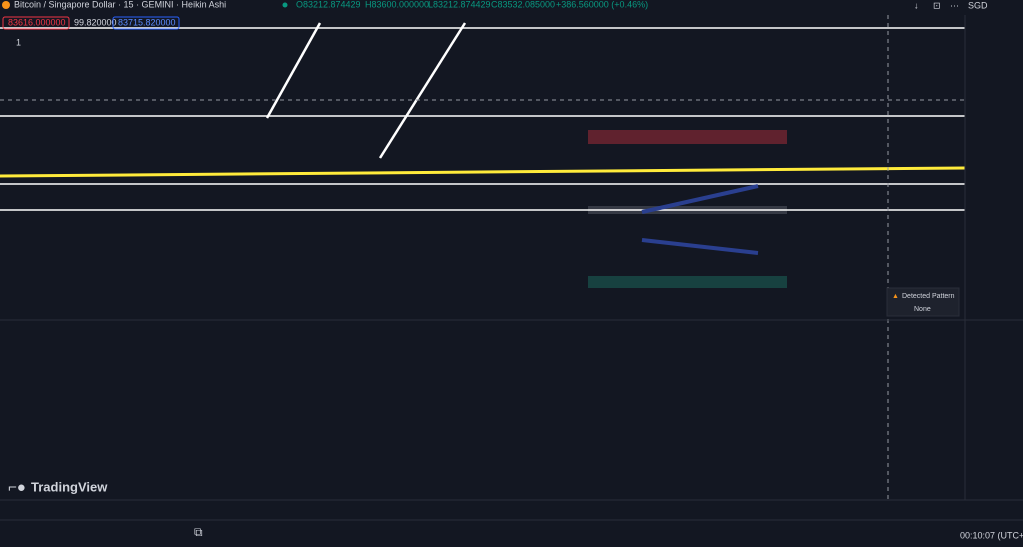  I want to click on buy: 83715.820000, so click(147, 22).